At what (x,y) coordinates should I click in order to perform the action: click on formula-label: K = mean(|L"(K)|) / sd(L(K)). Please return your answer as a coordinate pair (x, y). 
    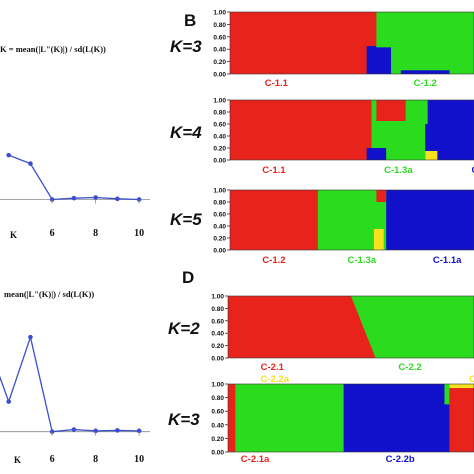
    Looking at the image, I should click on (53, 49).